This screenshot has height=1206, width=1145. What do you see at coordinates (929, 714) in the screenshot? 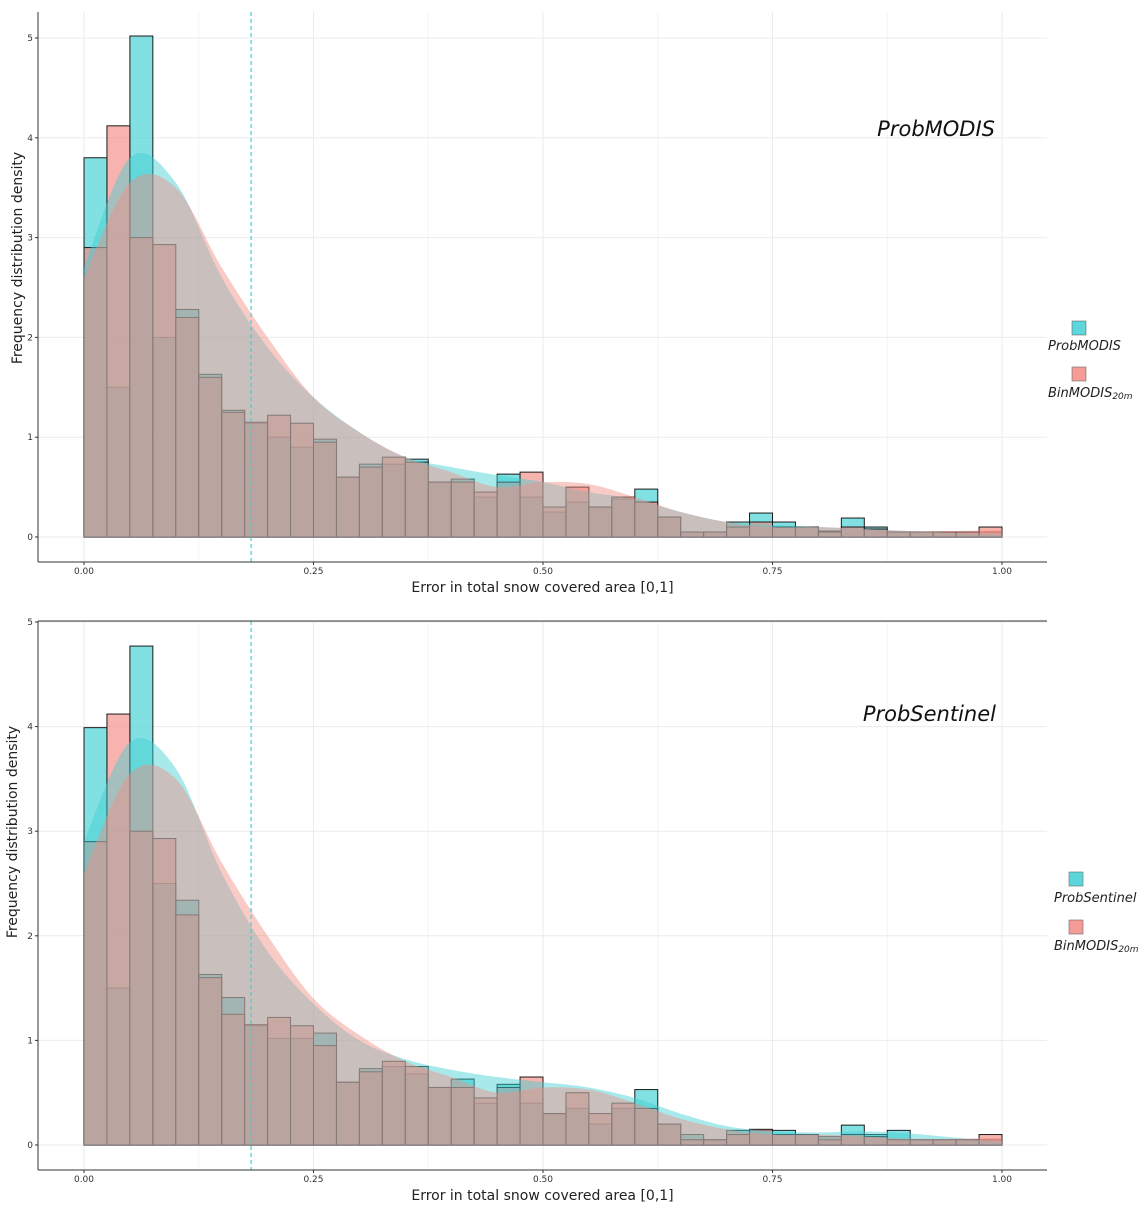
I see `panel-label: ProbSentinel` at bounding box center [929, 714].